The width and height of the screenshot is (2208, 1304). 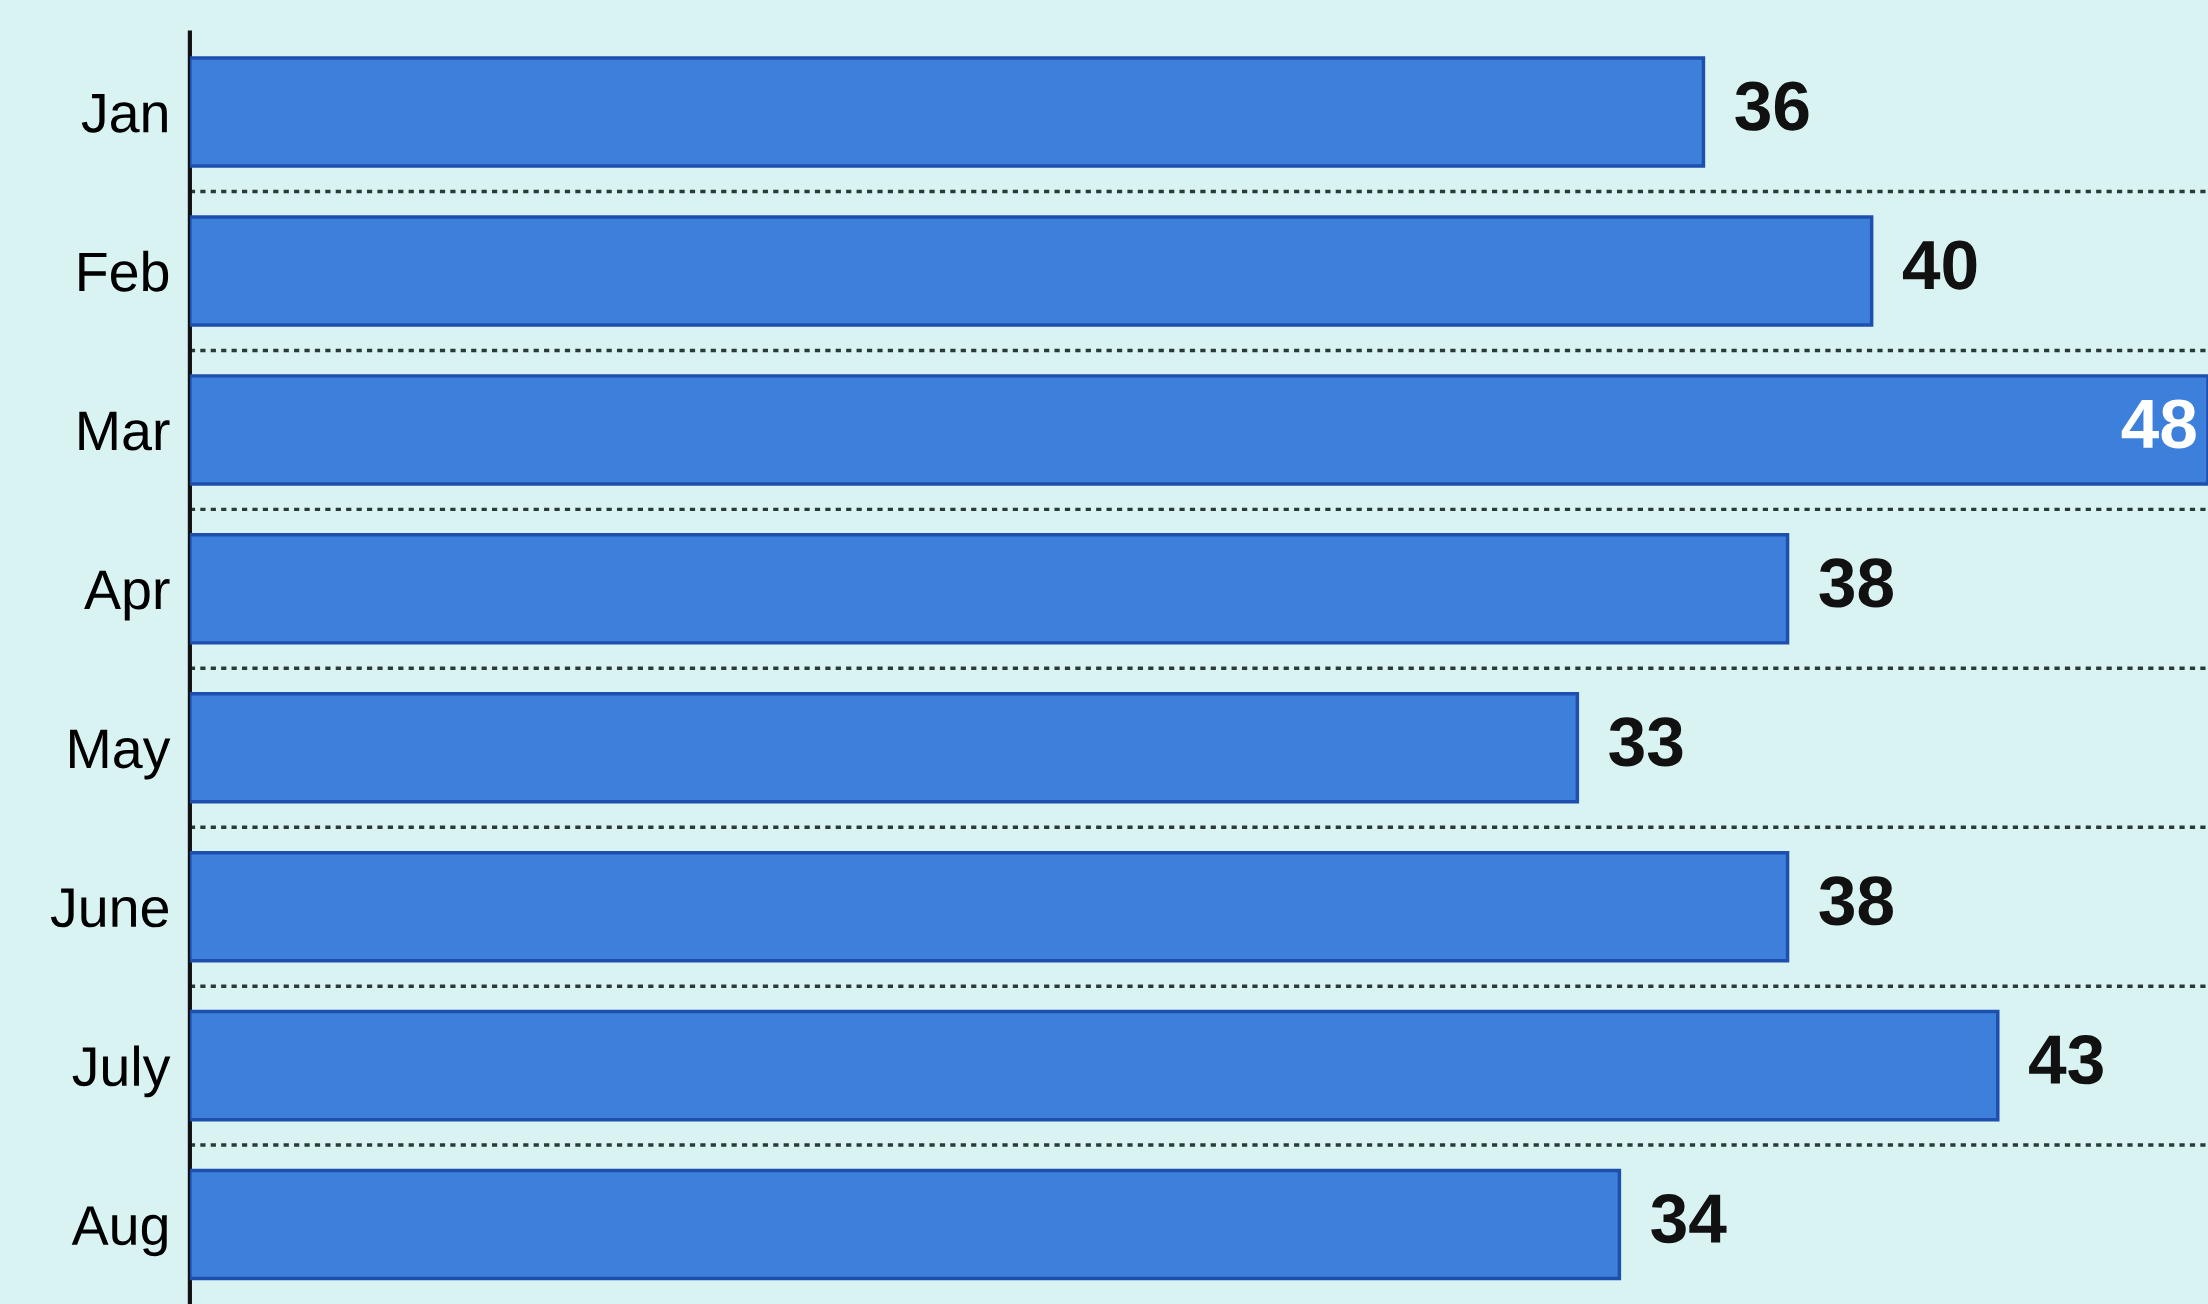 I want to click on y-tick-label: Apr, so click(x=127, y=595).